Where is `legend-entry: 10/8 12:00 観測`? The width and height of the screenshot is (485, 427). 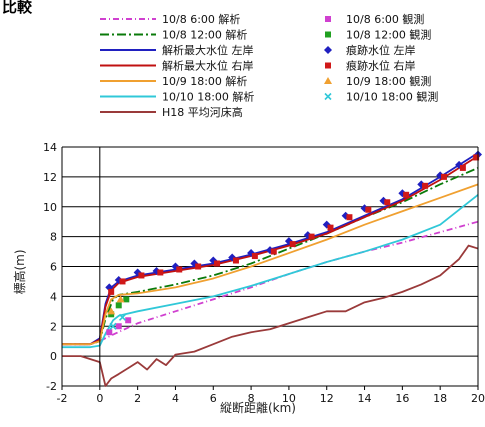
legend-entry: 10/8 12:00 観測 is located at coordinates (388, 35).